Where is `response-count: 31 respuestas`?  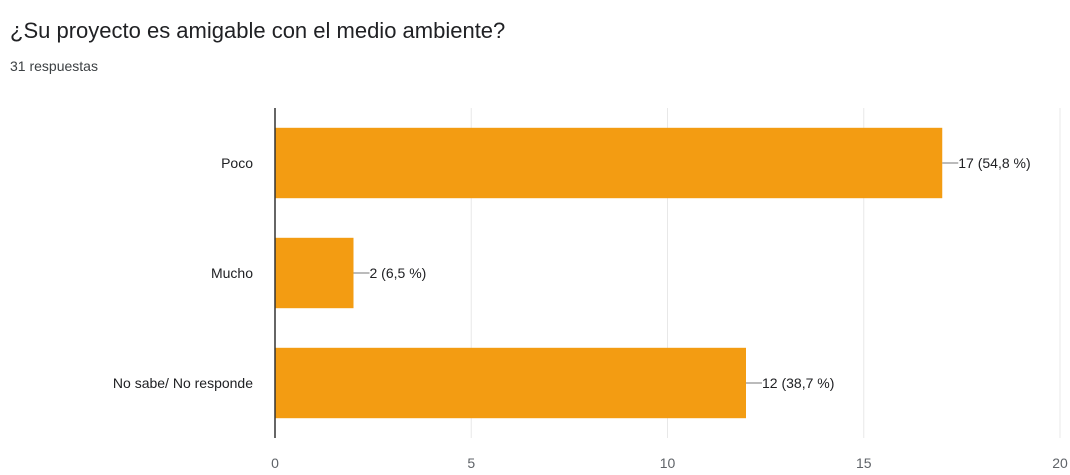
response-count: 31 respuestas is located at coordinates (54, 66).